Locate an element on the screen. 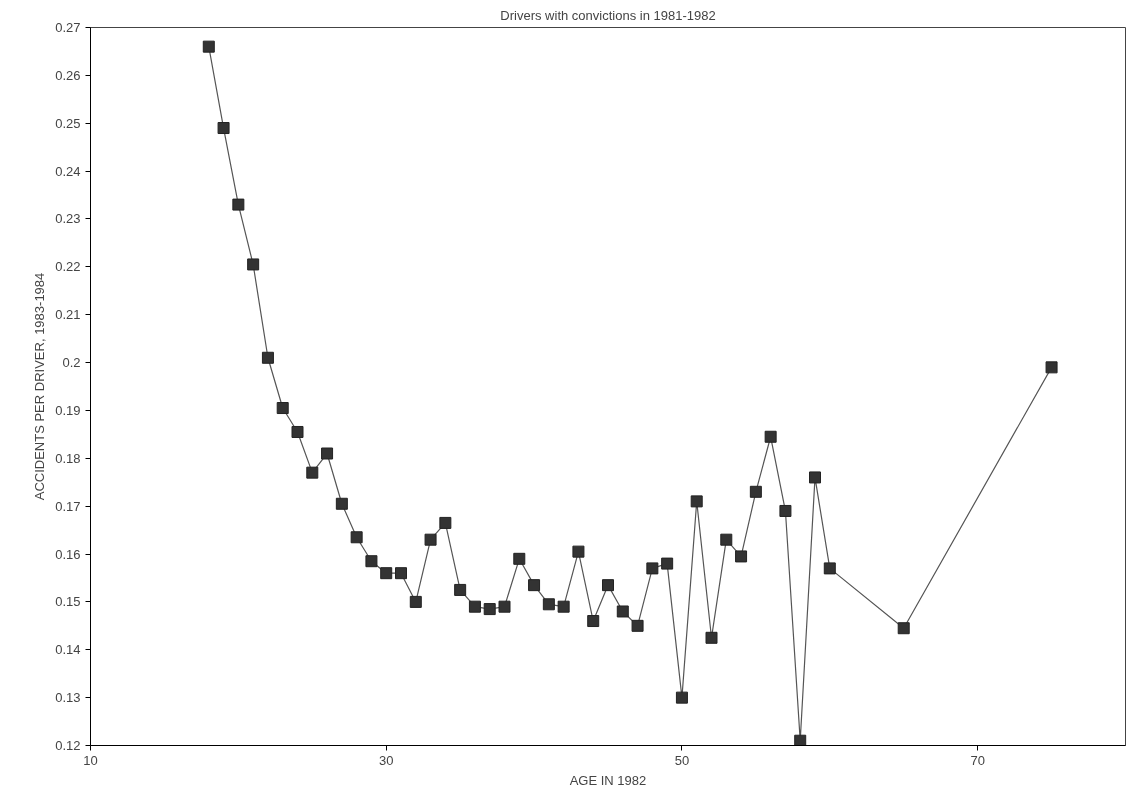 The width and height of the screenshot is (1138, 799). y-tick-label: 0.13 is located at coordinates (68, 698).